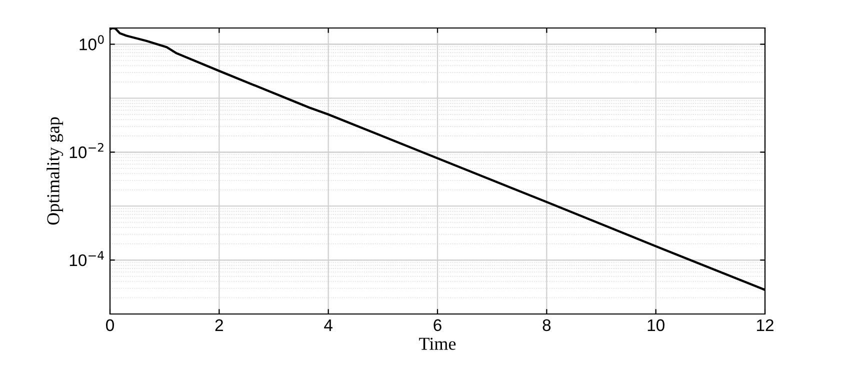 The width and height of the screenshot is (847, 371). What do you see at coordinates (87, 258) in the screenshot?
I see `y-tick-label: 10$^{−4}$` at bounding box center [87, 258].